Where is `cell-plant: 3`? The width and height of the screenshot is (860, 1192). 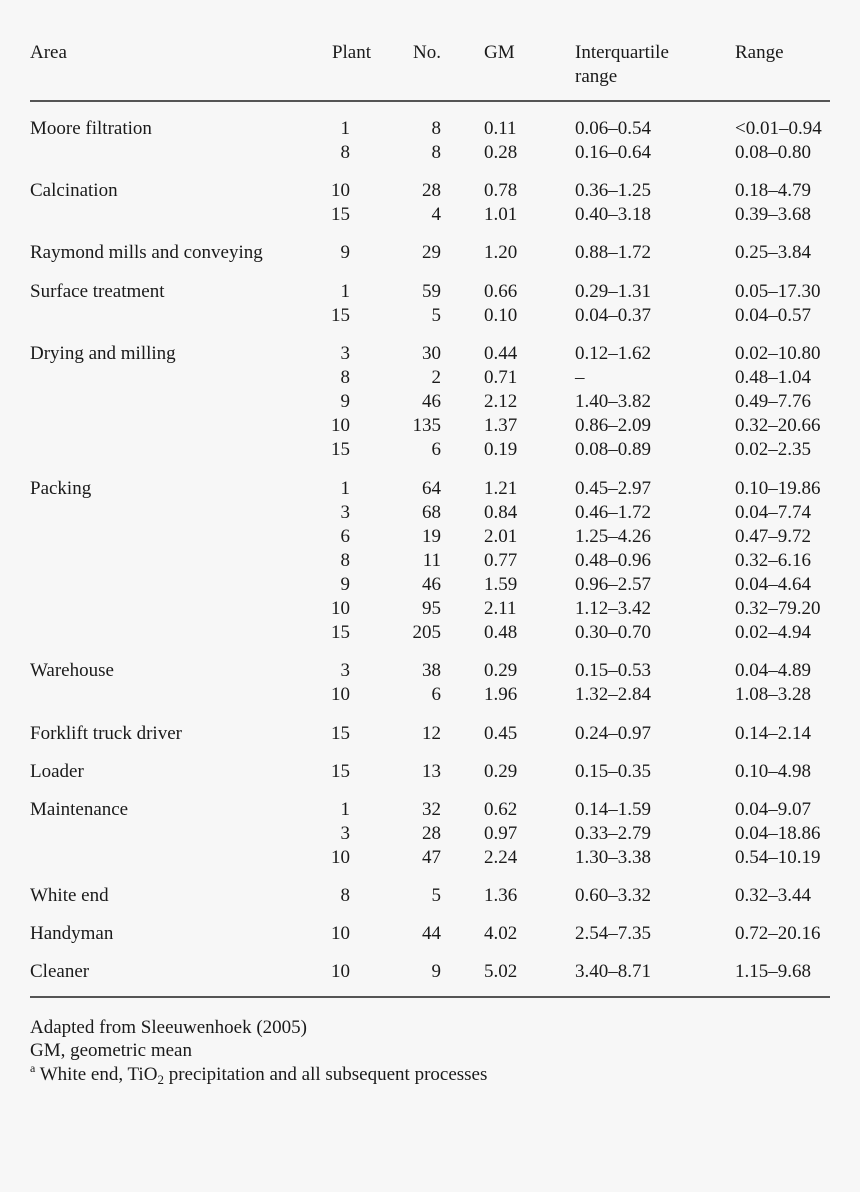
cell-plant: 3 is located at coordinates (345, 670).